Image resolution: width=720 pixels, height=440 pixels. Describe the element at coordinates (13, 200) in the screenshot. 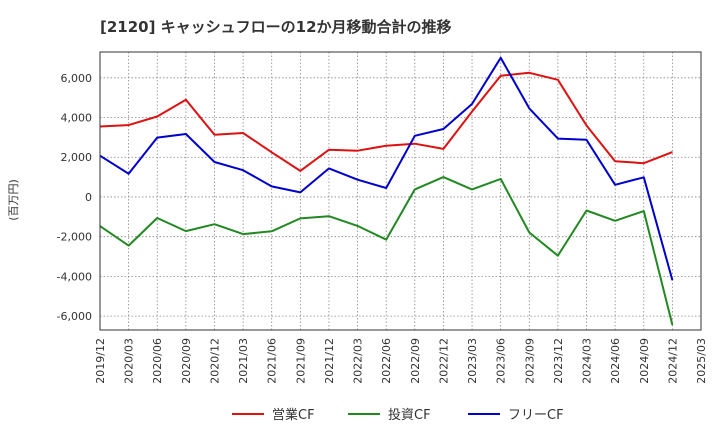

I see `y-axis-label: (百万円)` at that location.